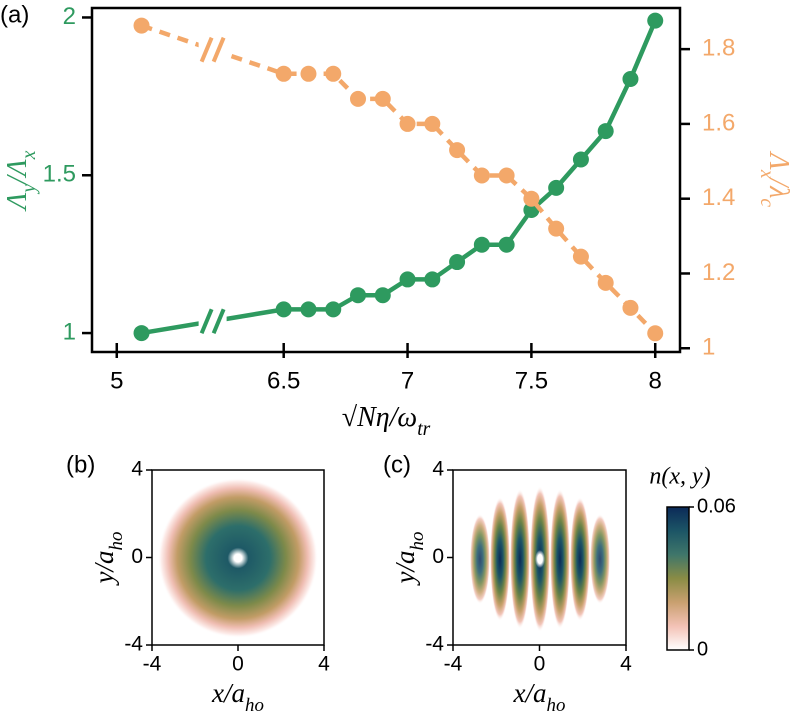  Describe the element at coordinates (423, 429) in the screenshot. I see `subscript: tr` at that location.